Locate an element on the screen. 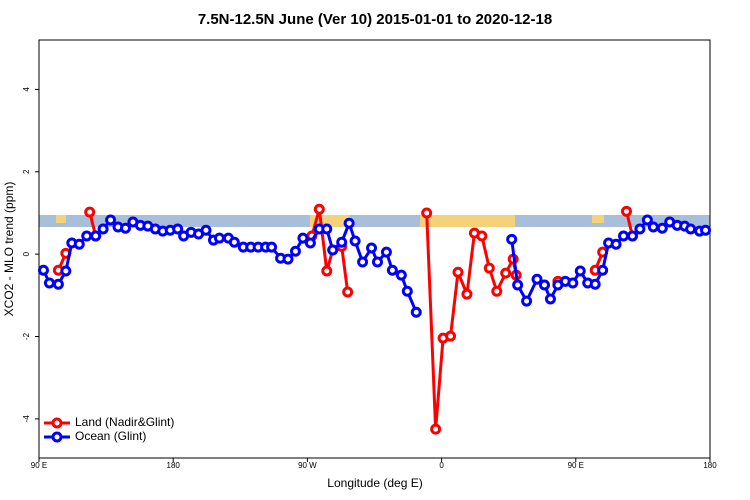 The width and height of the screenshot is (750, 500). x-tick-label: 0 is located at coordinates (441, 465).